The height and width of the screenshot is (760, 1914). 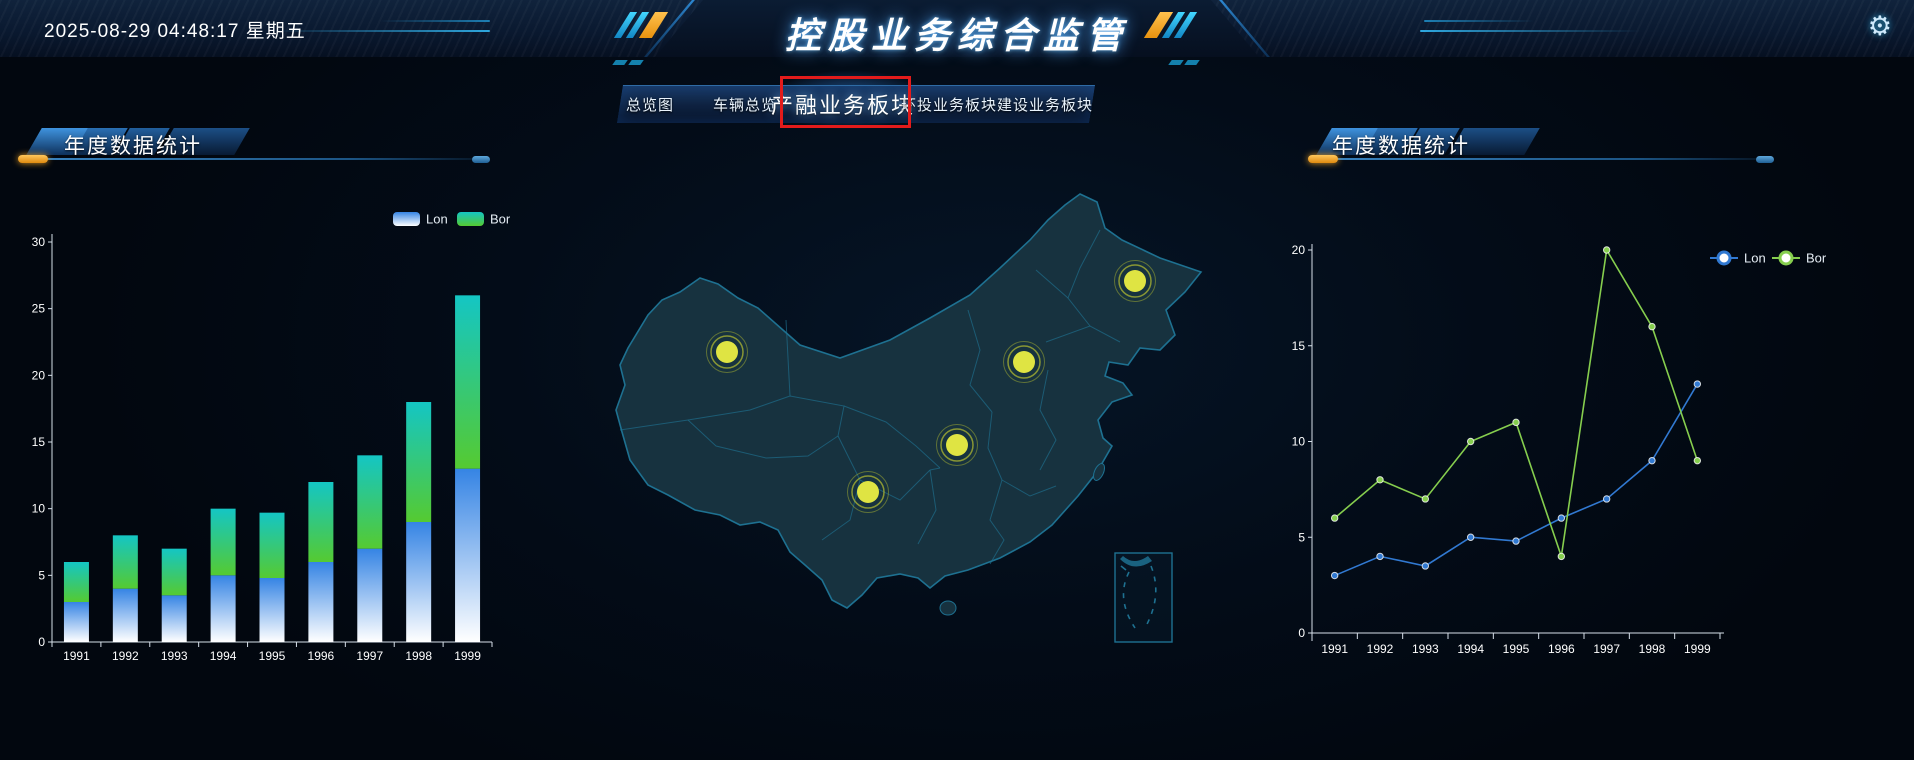 I want to click on right-panel-title: 年度数据统计, so click(x=1401, y=146).